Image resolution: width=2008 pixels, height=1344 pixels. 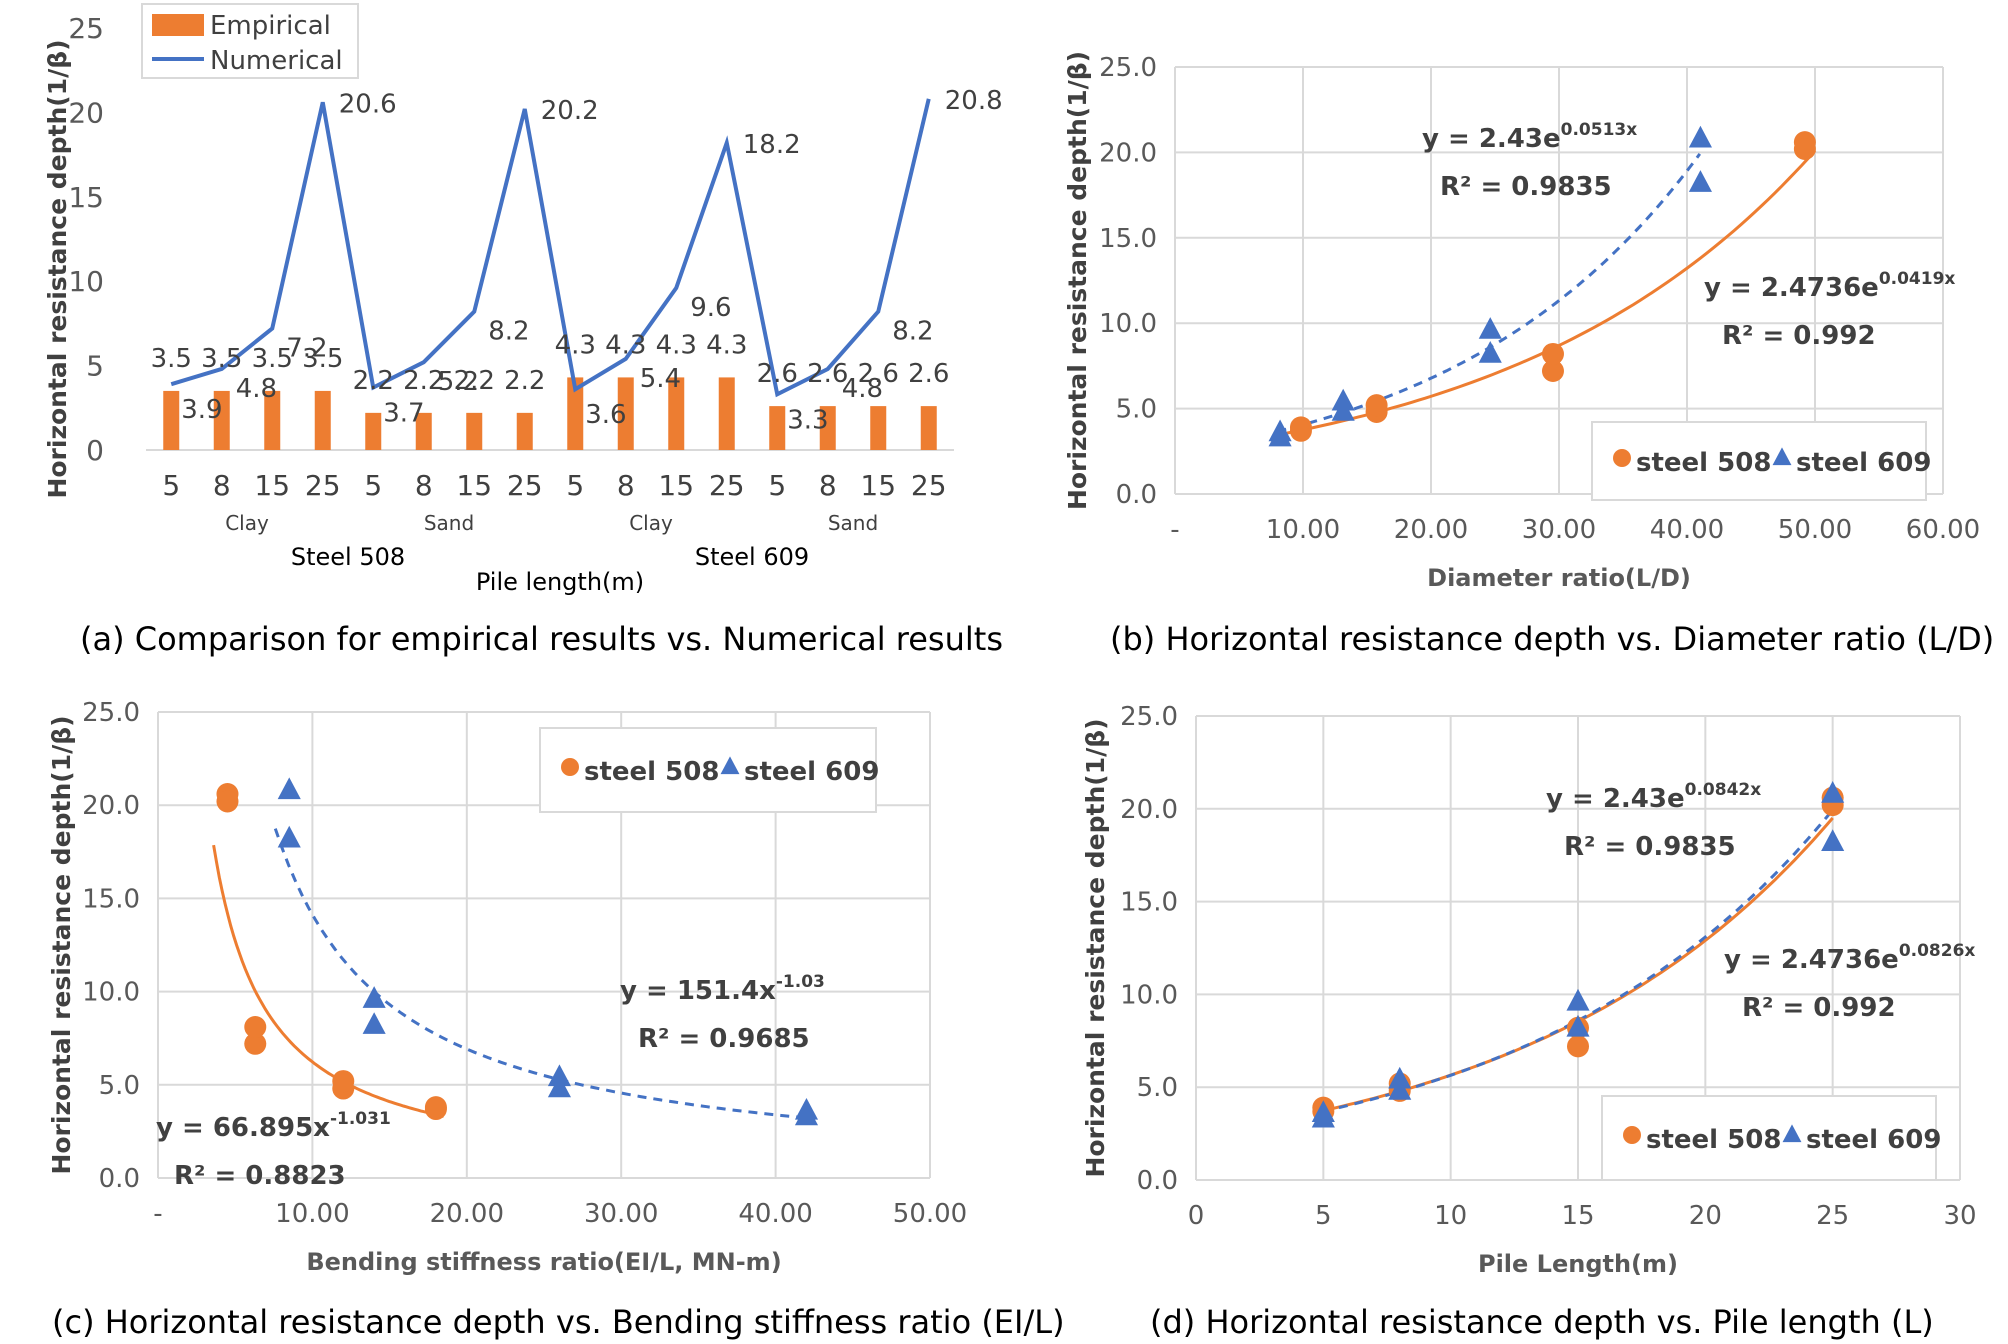 I want to click on data-label-numerical: 5.2, so click(x=458, y=382).